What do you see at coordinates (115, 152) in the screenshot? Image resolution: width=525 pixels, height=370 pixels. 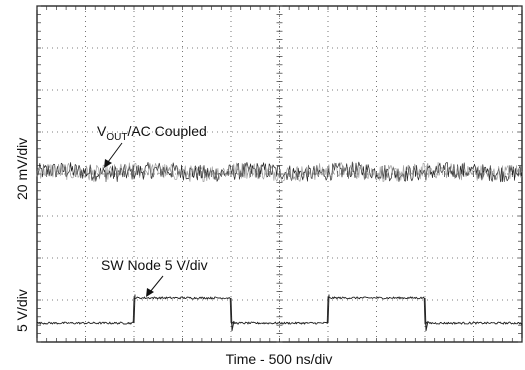 I see `vout-arrow-shaft` at bounding box center [115, 152].